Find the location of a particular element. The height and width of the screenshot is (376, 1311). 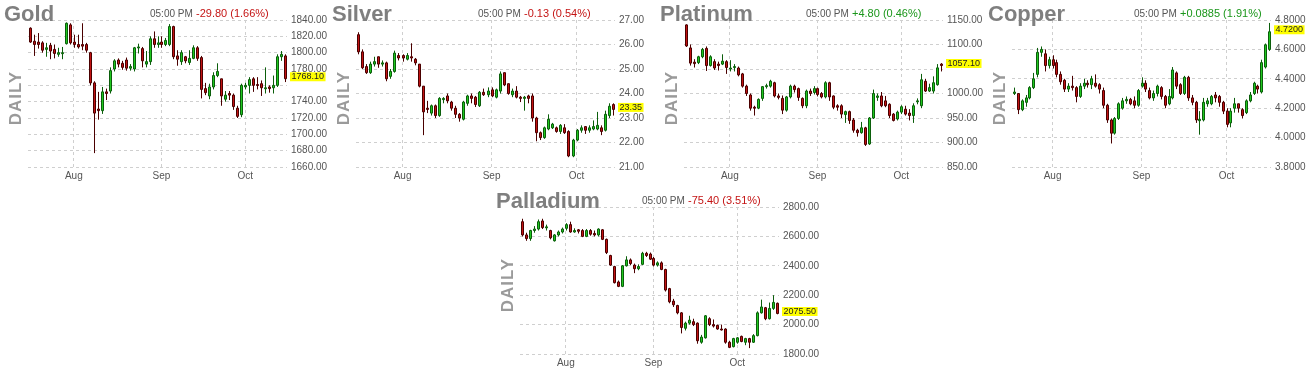

y-tick-label: 2000.00 is located at coordinates (801, 324).